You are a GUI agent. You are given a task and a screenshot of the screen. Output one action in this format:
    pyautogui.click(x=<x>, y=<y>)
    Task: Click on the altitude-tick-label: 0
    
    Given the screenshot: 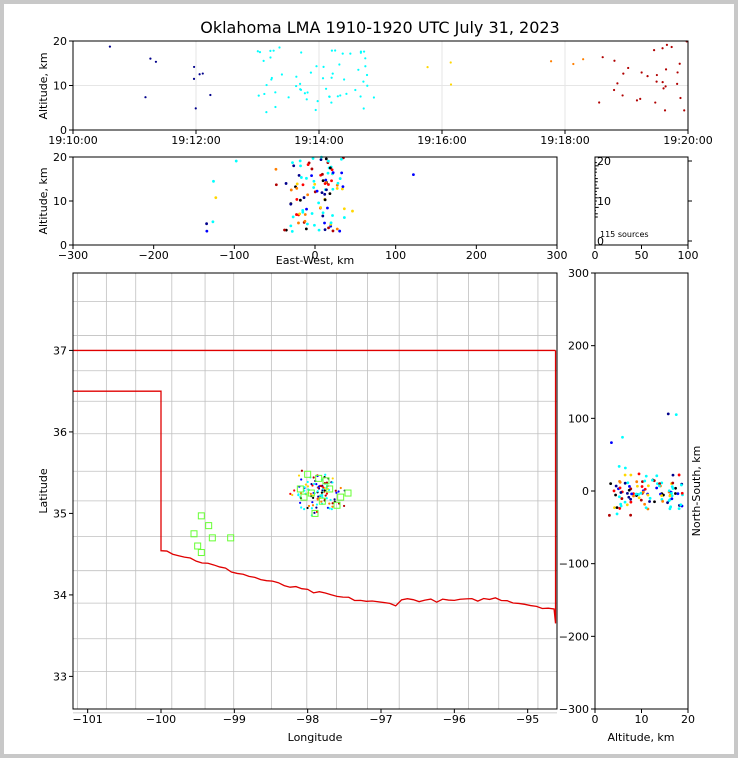 What is the action you would take?
    pyautogui.click(x=63, y=130)
    